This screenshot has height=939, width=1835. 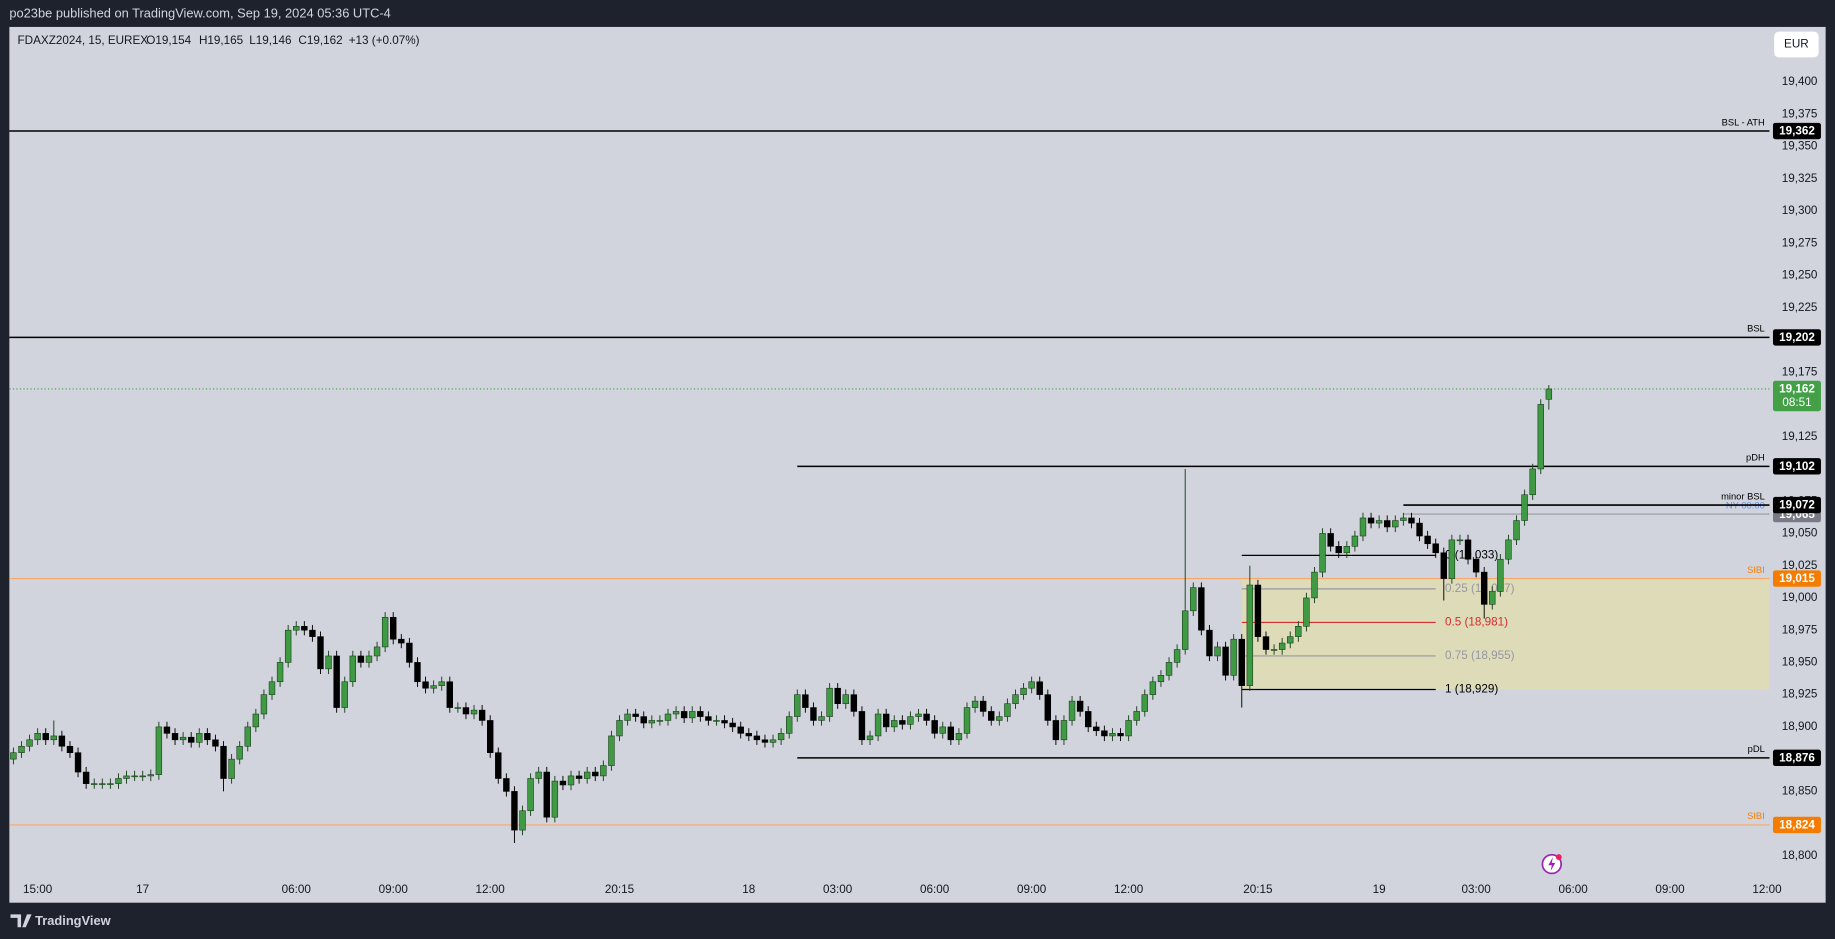 I want to click on y-tick-label: 18,975, so click(x=1800, y=629).